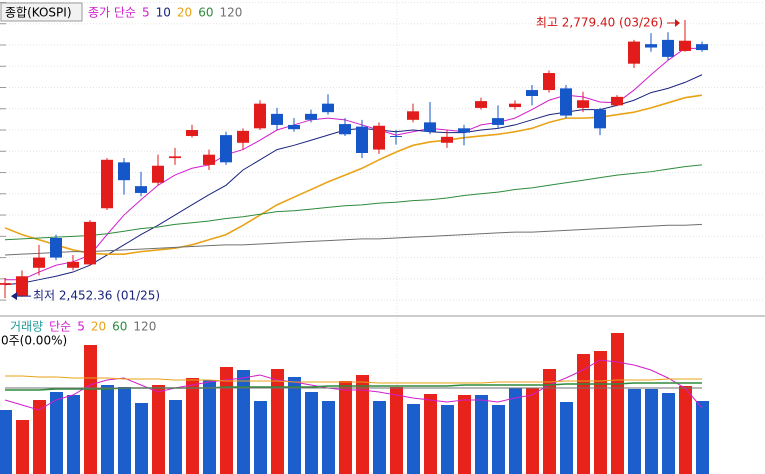 Image resolution: width=765 pixels, height=474 pixels. Describe the element at coordinates (38, 13) in the screenshot. I see `chart-title: 종합(KOSPI)` at that location.